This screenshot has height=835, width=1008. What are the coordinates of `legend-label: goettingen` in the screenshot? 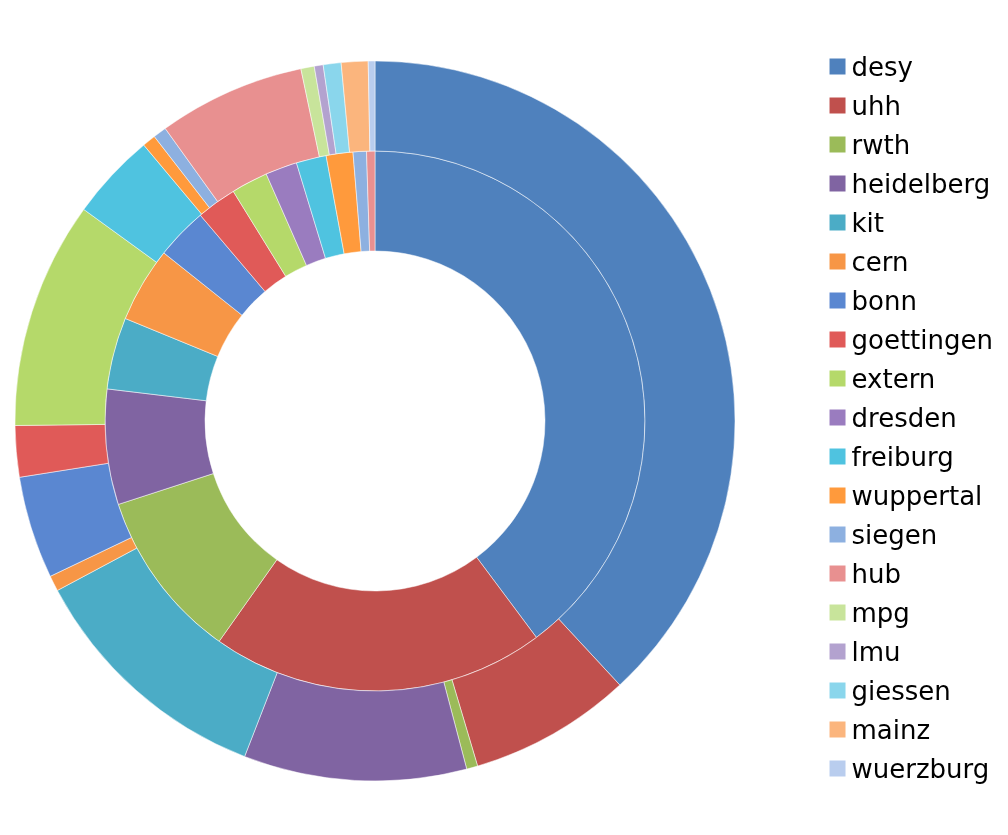 It's located at (922, 339).